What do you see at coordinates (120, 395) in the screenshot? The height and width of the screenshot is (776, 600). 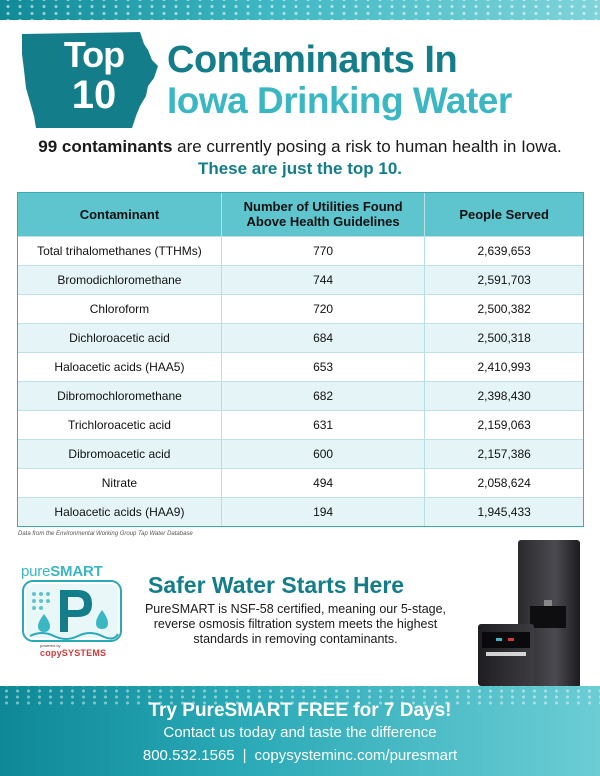 I see `contaminant-cell: Dibromochloromethane` at bounding box center [120, 395].